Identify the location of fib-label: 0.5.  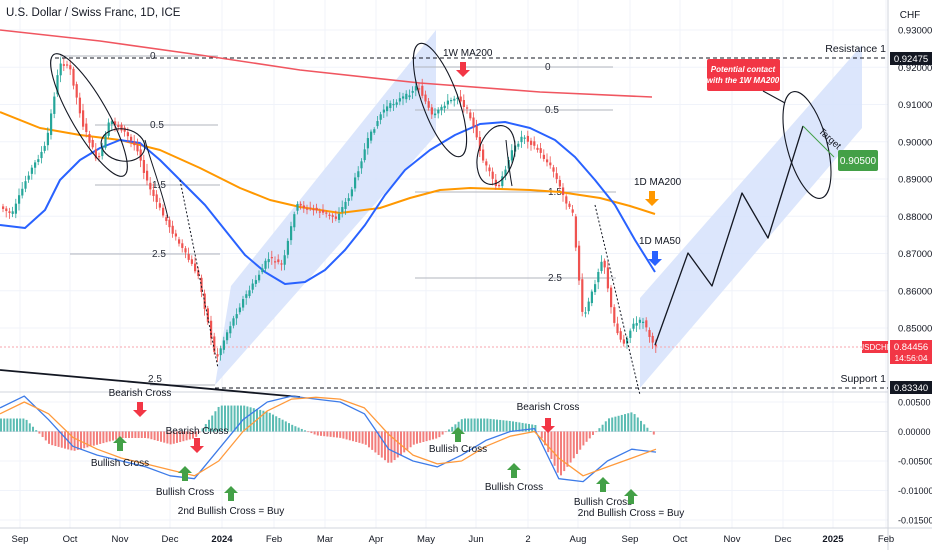
(157, 125).